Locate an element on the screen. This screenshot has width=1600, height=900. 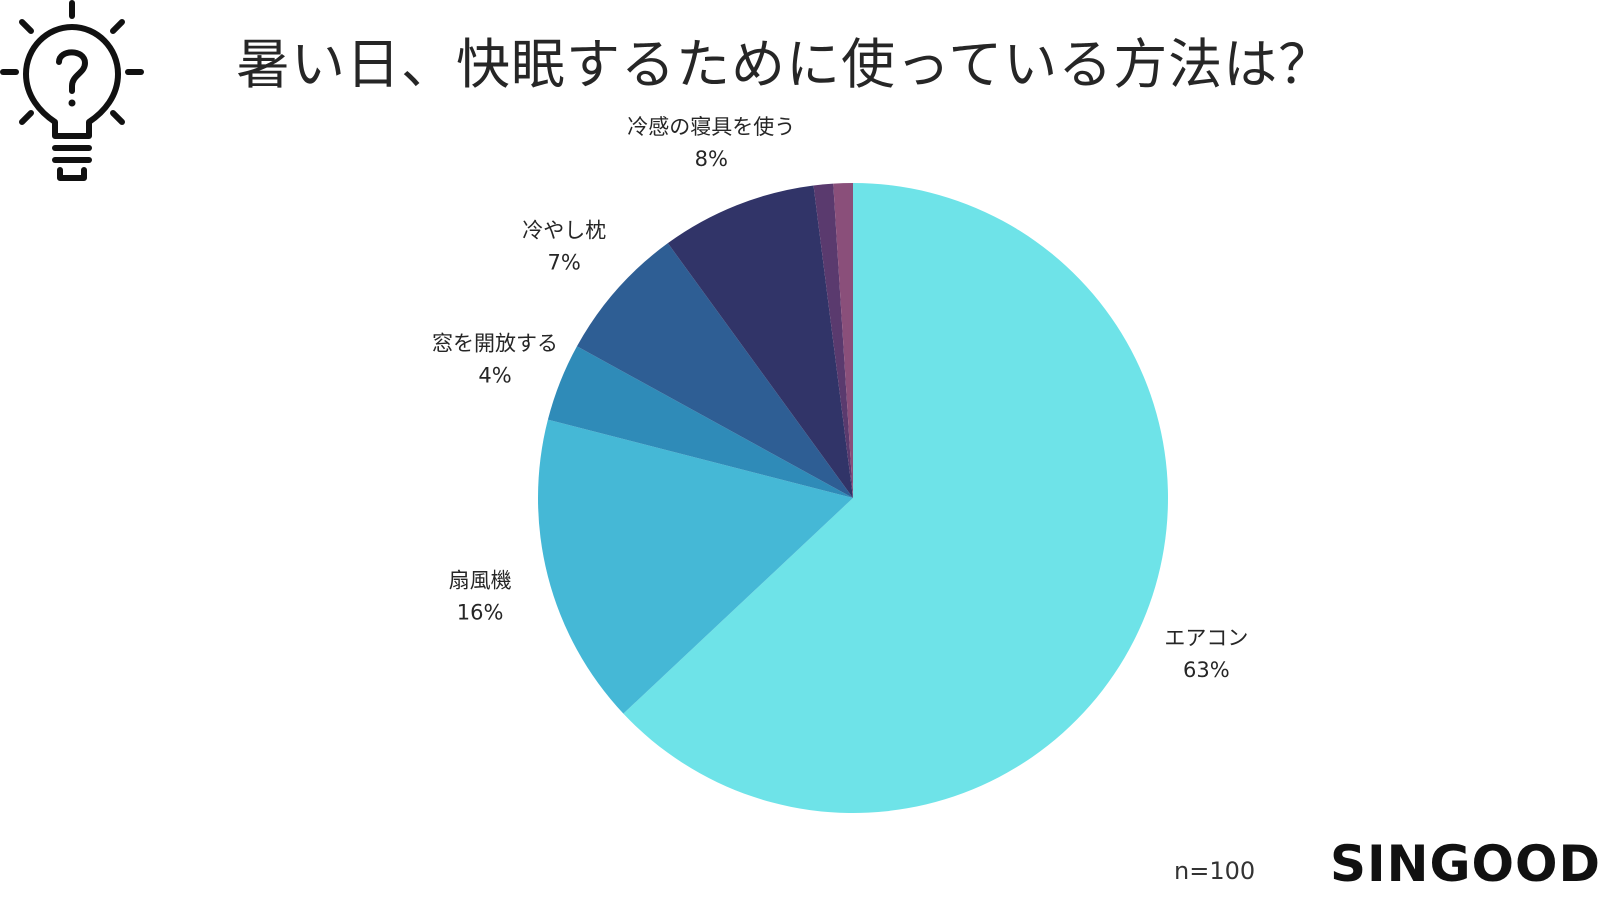
slice-value-4: 8% is located at coordinates (711, 159).